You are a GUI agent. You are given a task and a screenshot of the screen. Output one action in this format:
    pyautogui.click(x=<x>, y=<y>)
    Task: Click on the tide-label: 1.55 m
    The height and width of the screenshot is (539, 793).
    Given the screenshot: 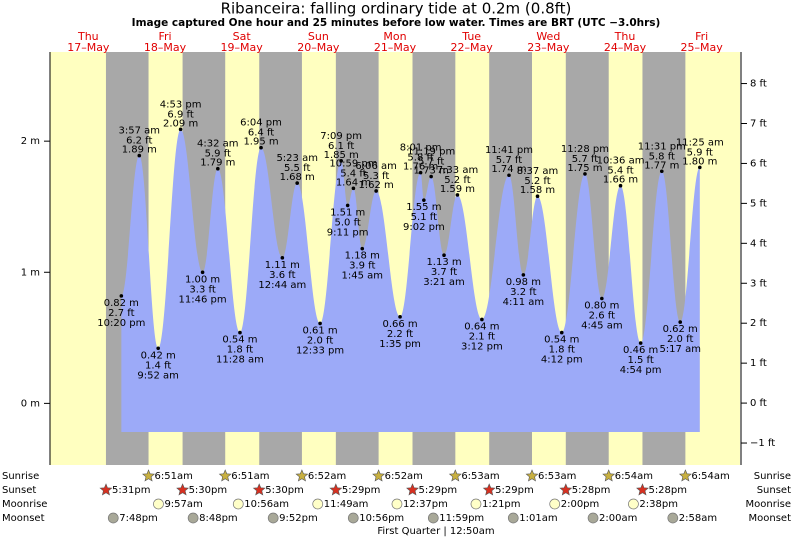 What is the action you would take?
    pyautogui.click(x=423, y=207)
    